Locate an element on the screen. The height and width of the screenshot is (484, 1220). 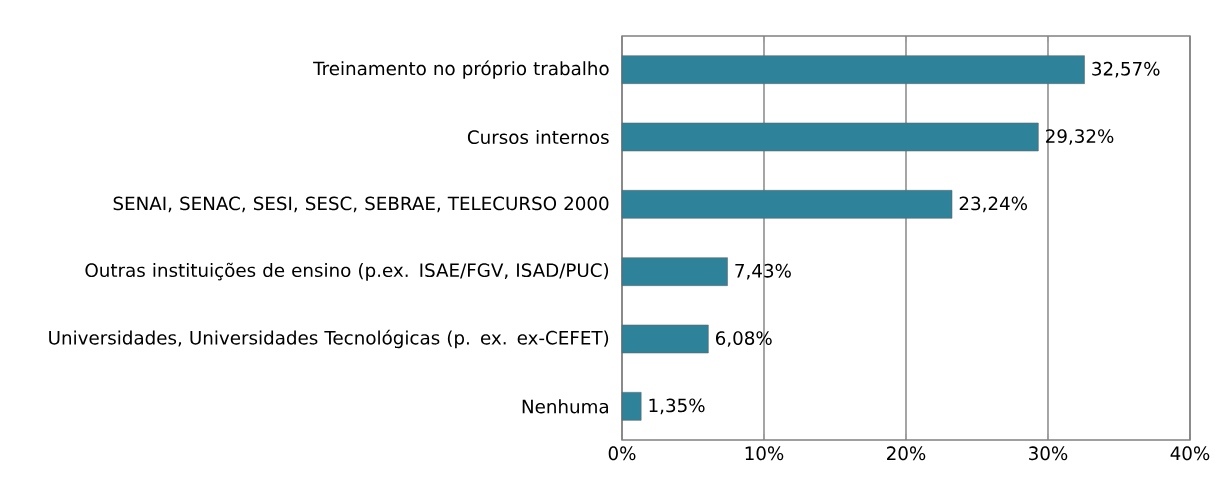
y-tick-label: SENAI, SENAC, SESI, SESC, SEBRAE, TELECURSO 2000 is located at coordinates (361, 204).